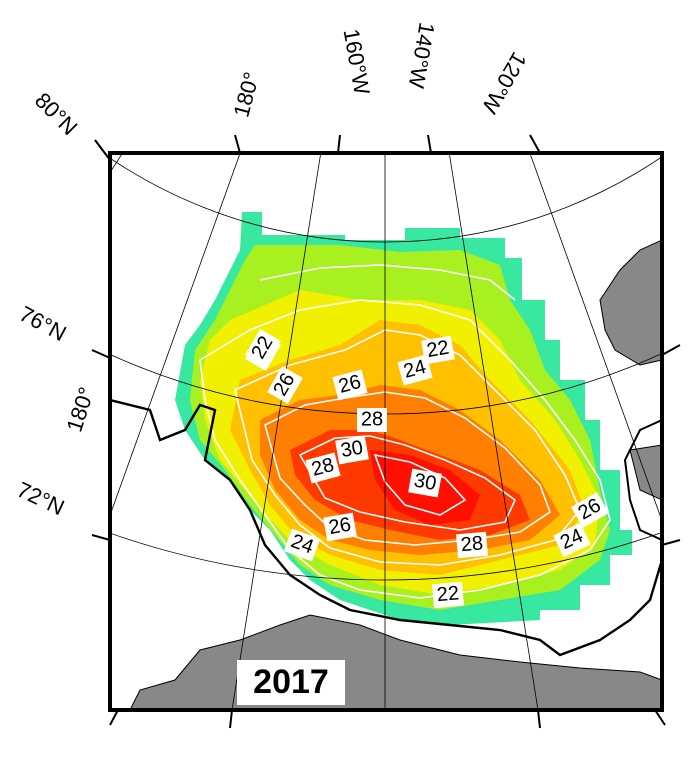  What do you see at coordinates (40, 498) in the screenshot?
I see `lat-label: 72°N` at bounding box center [40, 498].